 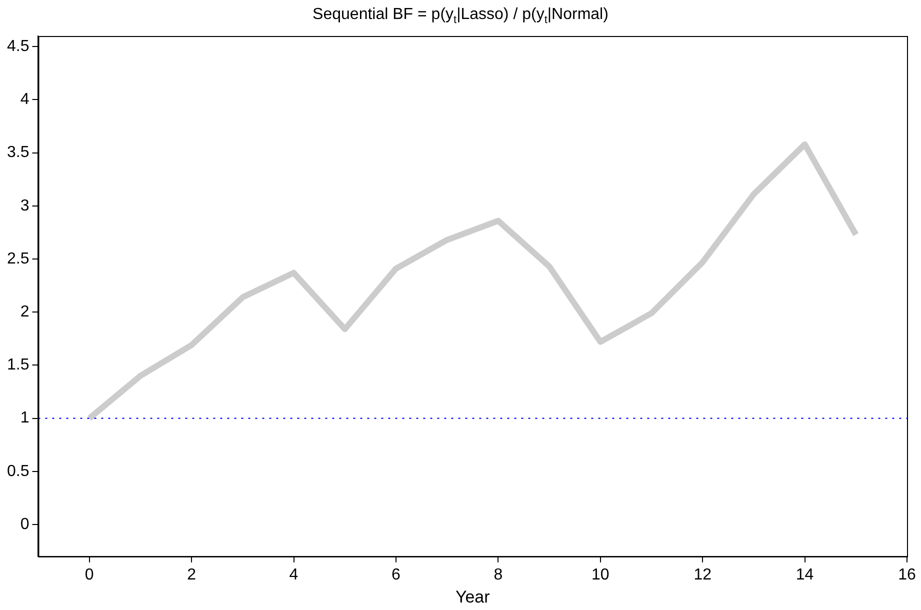 I want to click on y-tick-label: 4.5, so click(x=18, y=47).